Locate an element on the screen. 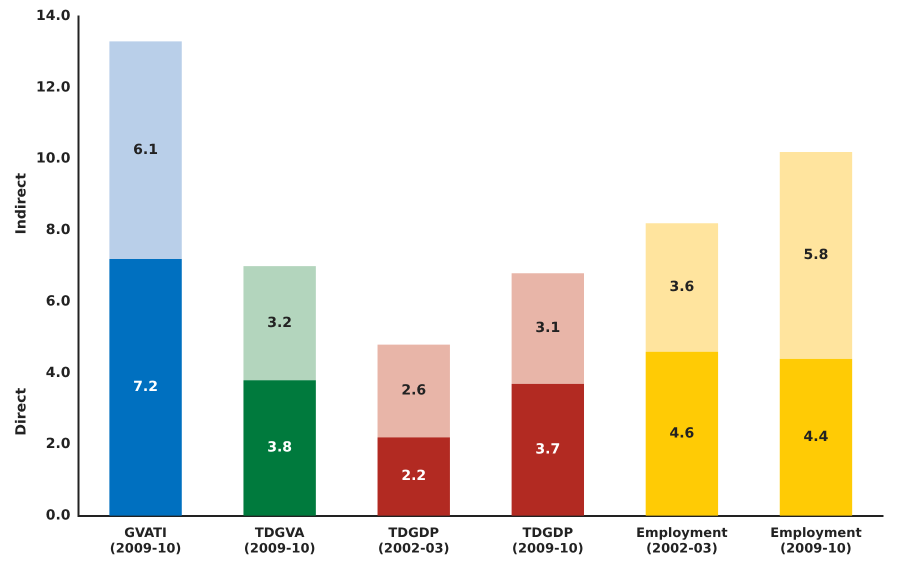 The width and height of the screenshot is (903, 571). y-tick-label: 12.0 is located at coordinates (53, 87).